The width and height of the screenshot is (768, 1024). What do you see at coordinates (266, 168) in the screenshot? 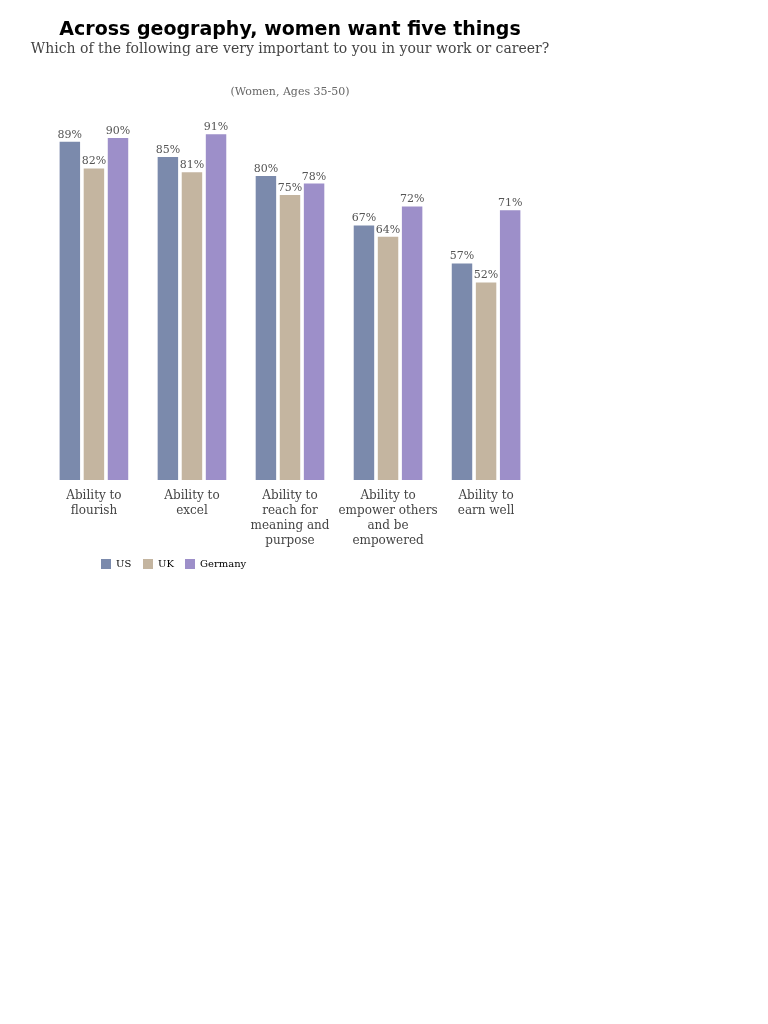
I see `data-label: 80%` at bounding box center [266, 168].